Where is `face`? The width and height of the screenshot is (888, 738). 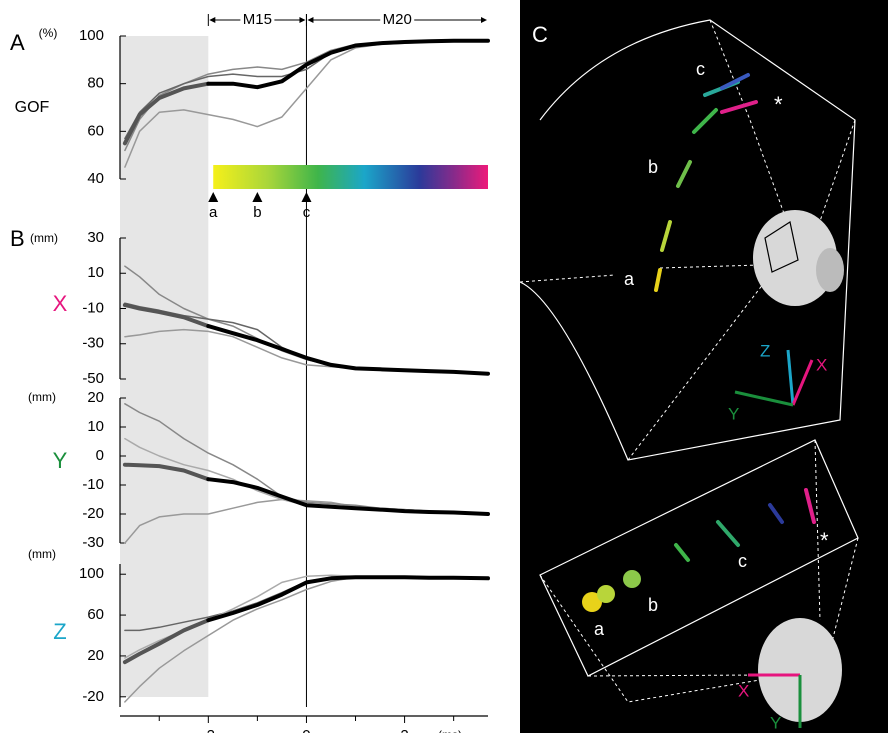 face is located at coordinates (830, 270).